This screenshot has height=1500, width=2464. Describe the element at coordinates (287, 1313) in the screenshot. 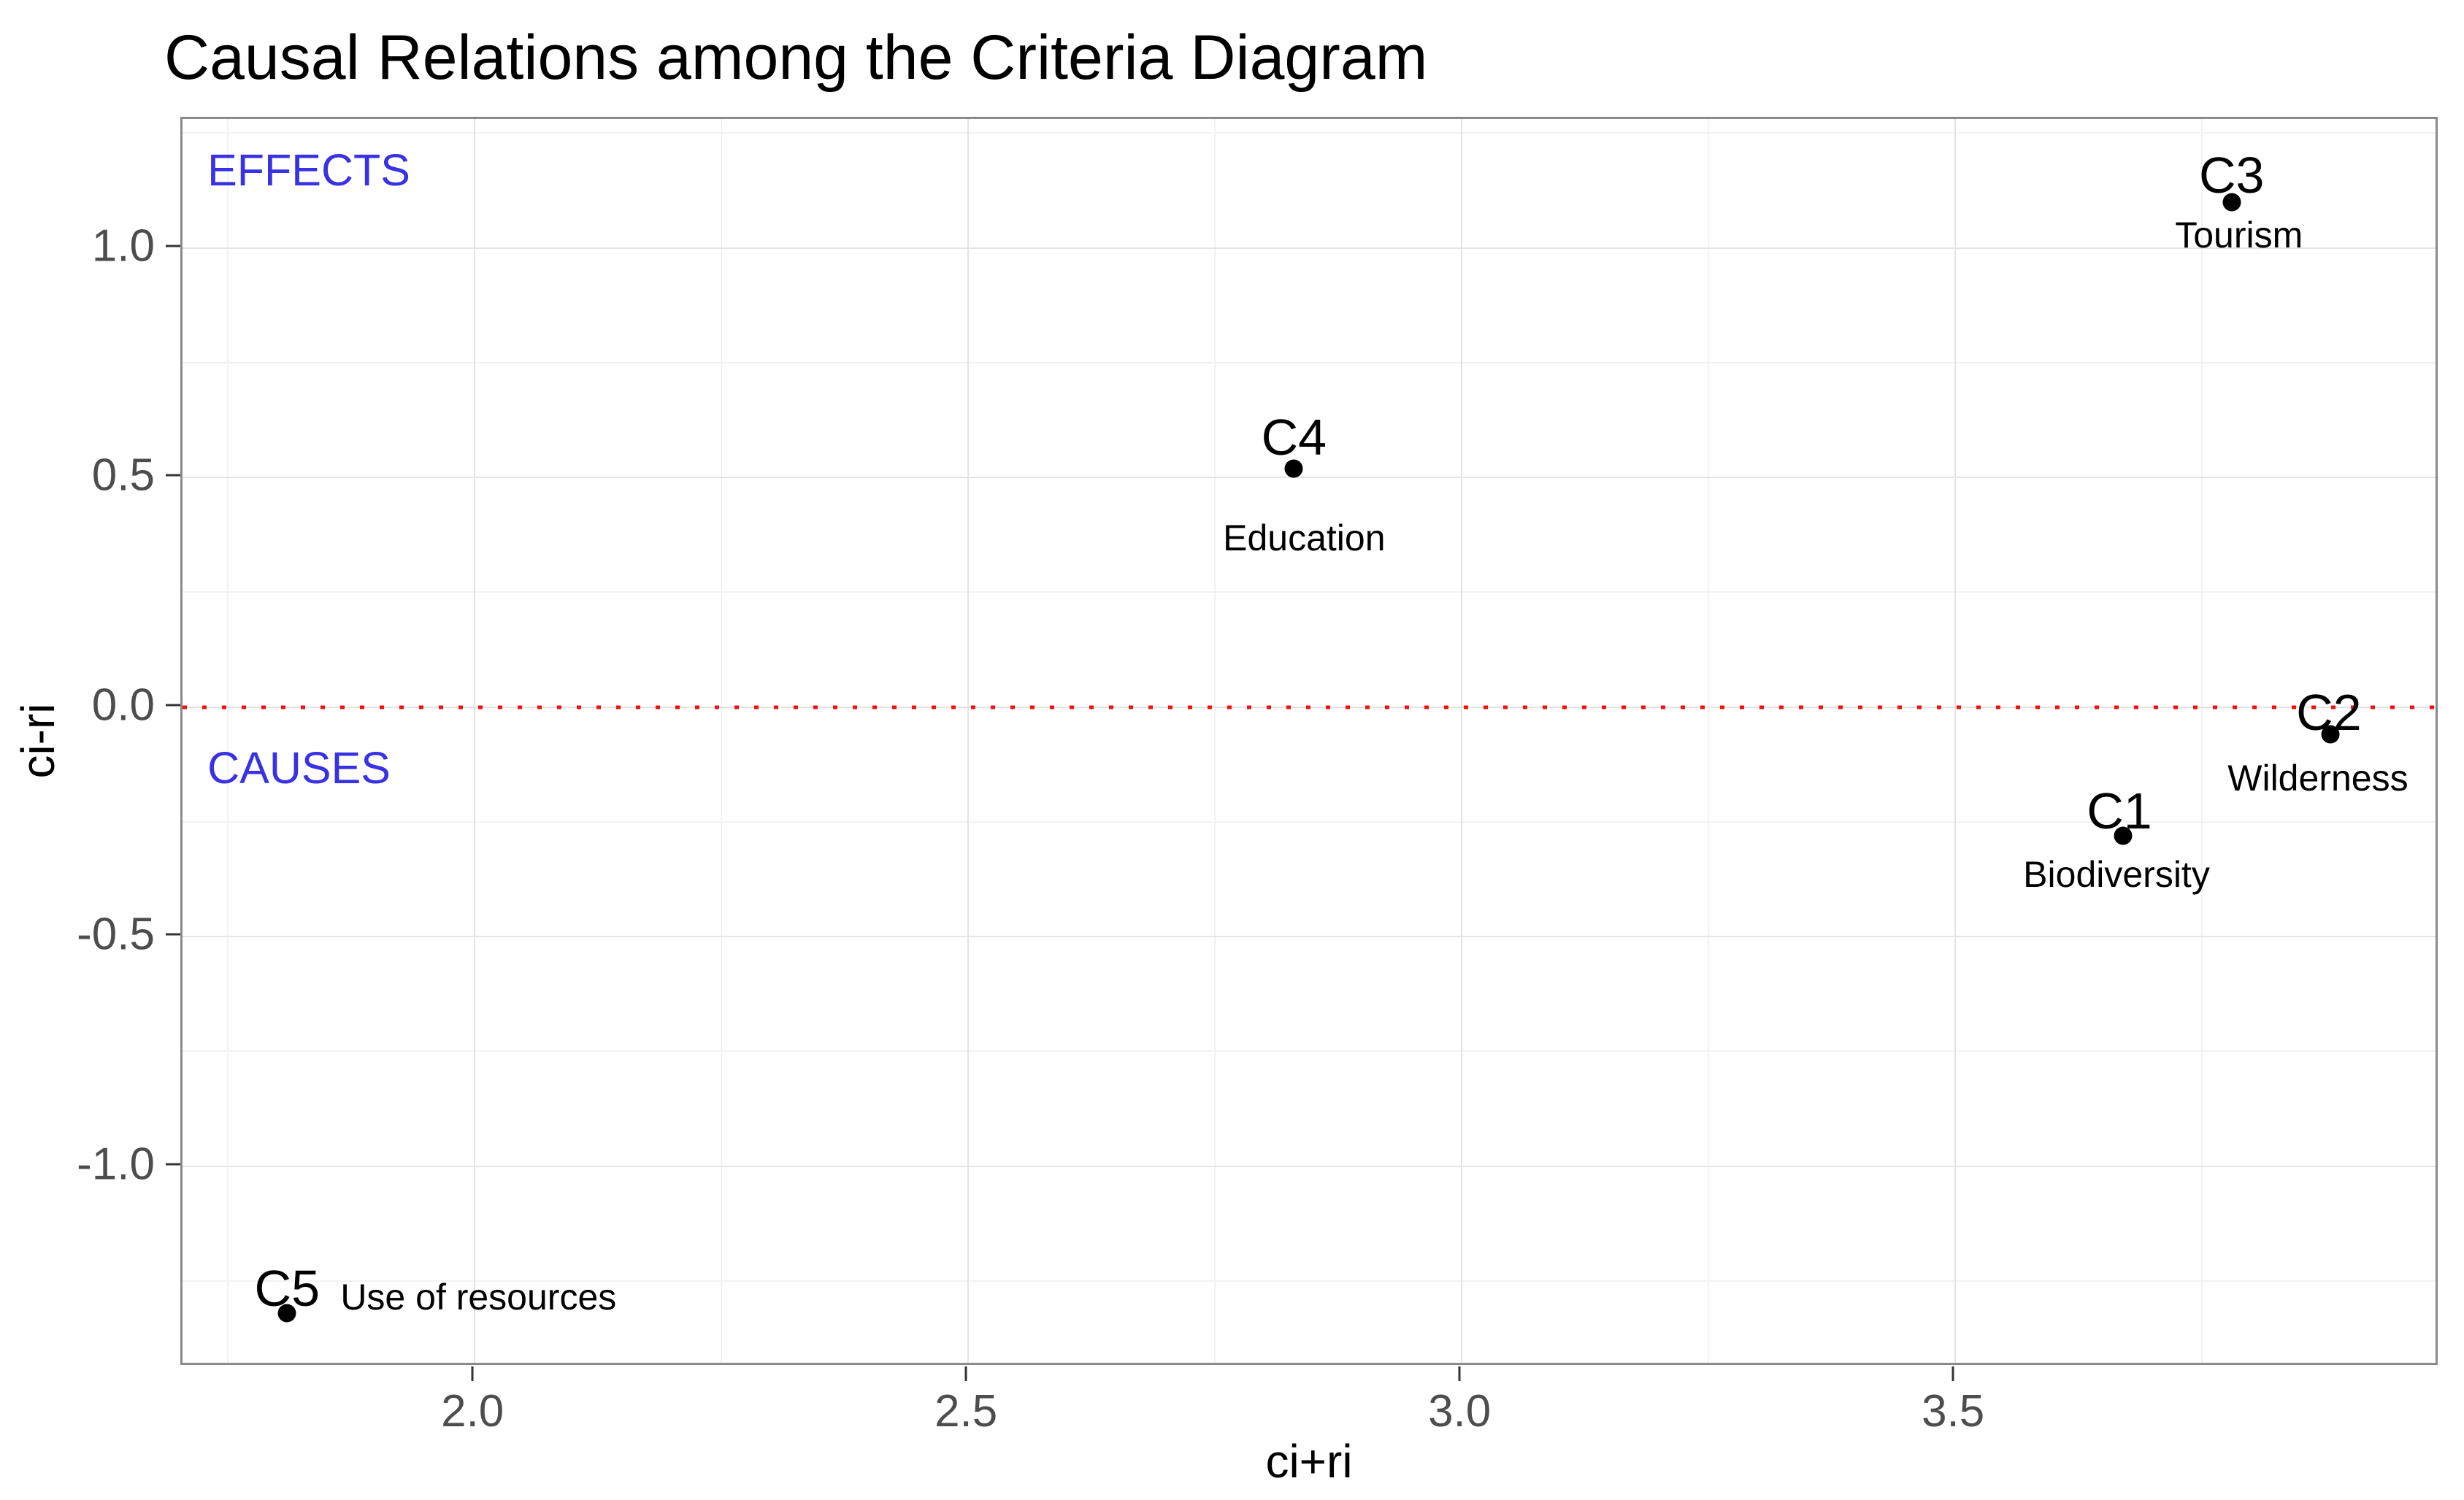

I see `data-point-C5-dot` at that location.